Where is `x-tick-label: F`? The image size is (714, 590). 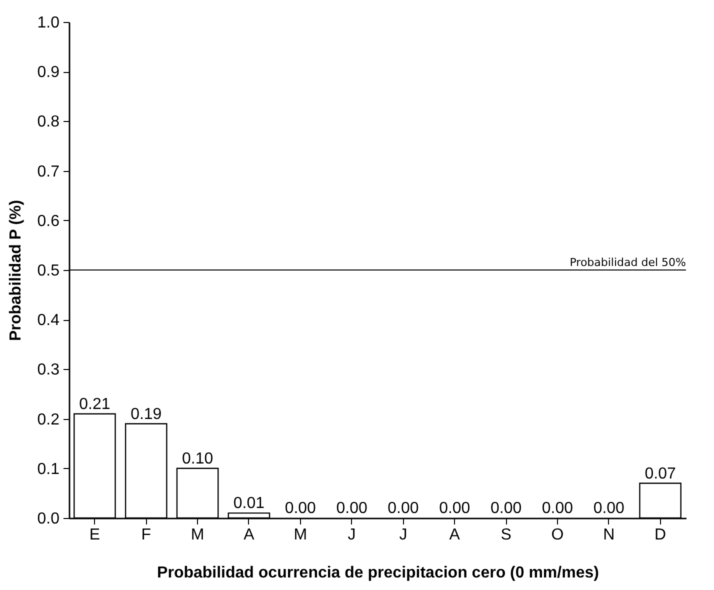
x-tick-label: F is located at coordinates (146, 535).